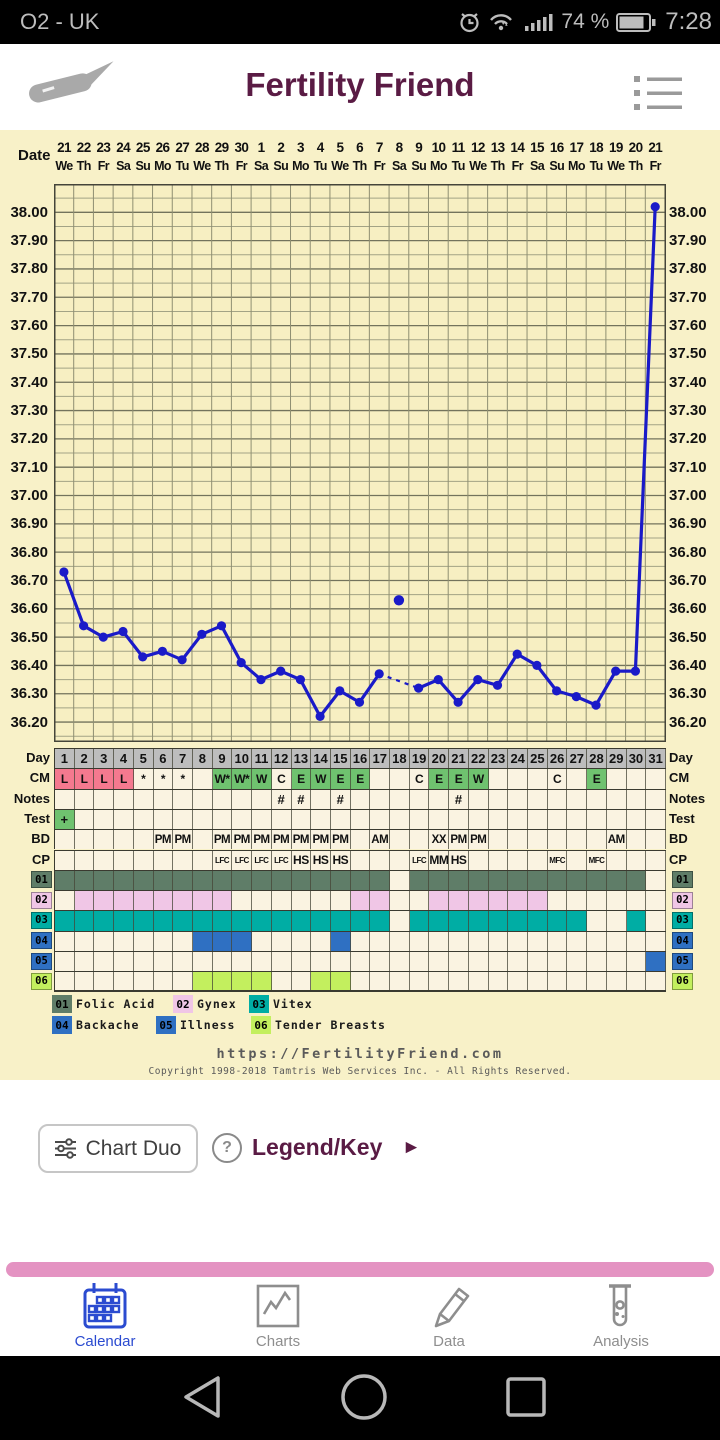 The image size is (720, 1440). What do you see at coordinates (202, 759) in the screenshot?
I see `day-cell: 8` at bounding box center [202, 759].